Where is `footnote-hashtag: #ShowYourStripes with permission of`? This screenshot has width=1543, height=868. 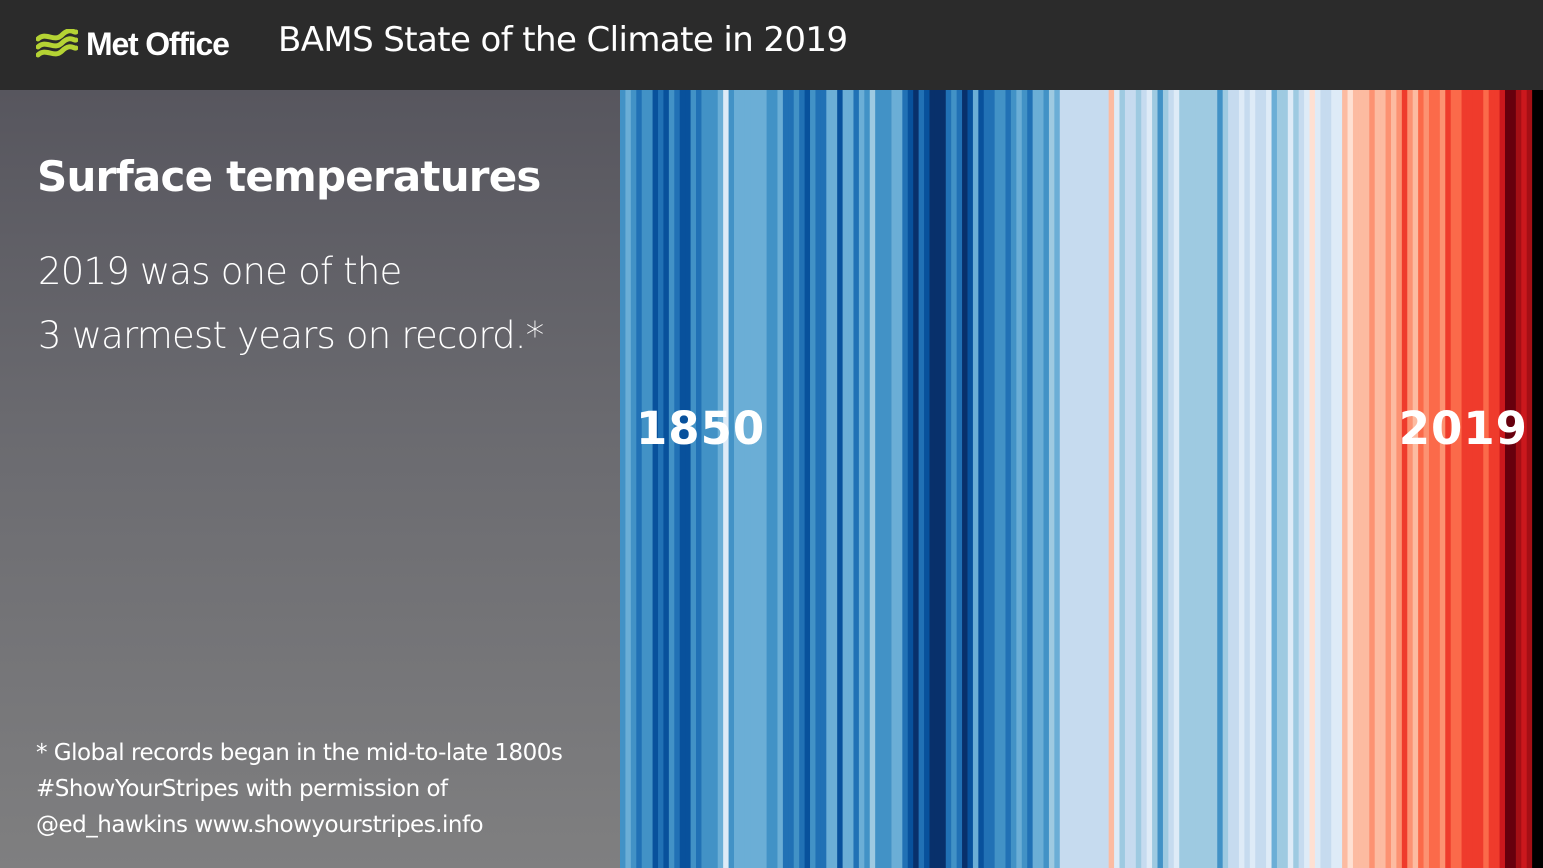 footnote-hashtag: #ShowYourStripes with permission of is located at coordinates (242, 789).